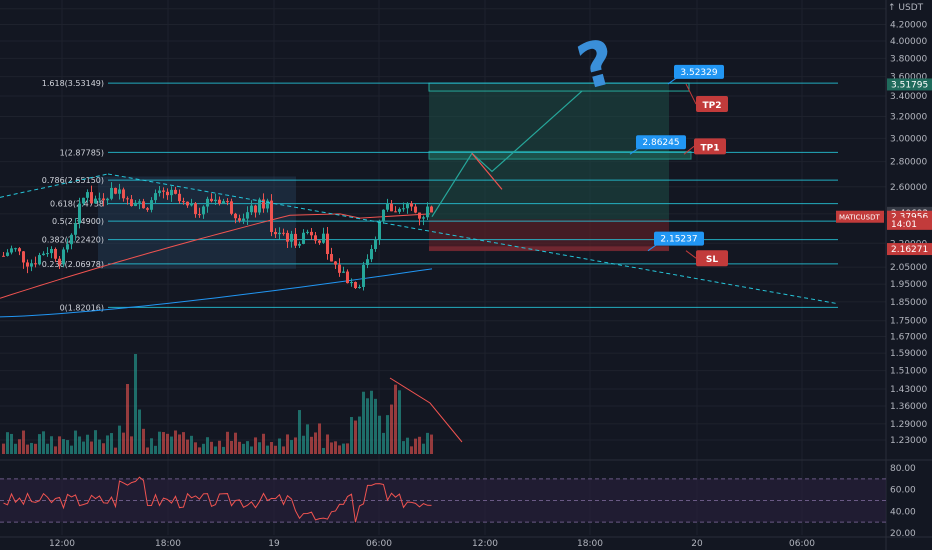 This screenshot has height=550, width=932. I want to click on price-tick-15: 1.85000, so click(908, 303).